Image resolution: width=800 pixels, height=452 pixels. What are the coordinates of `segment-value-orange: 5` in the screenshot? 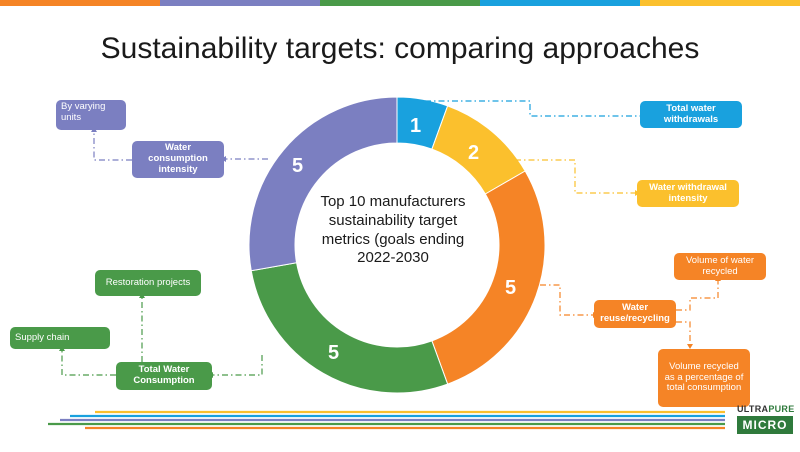 It's located at (511, 288).